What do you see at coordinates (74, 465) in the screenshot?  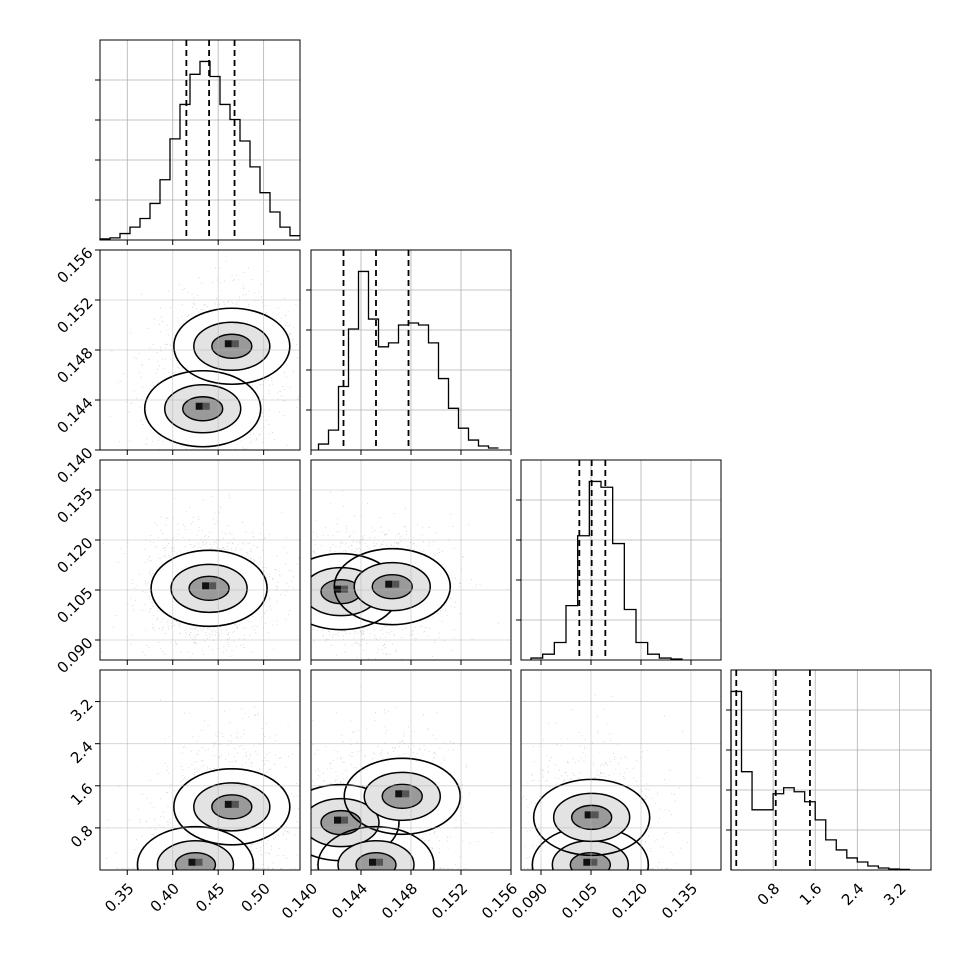 I see `y-tick-label: 0.140` at bounding box center [74, 465].